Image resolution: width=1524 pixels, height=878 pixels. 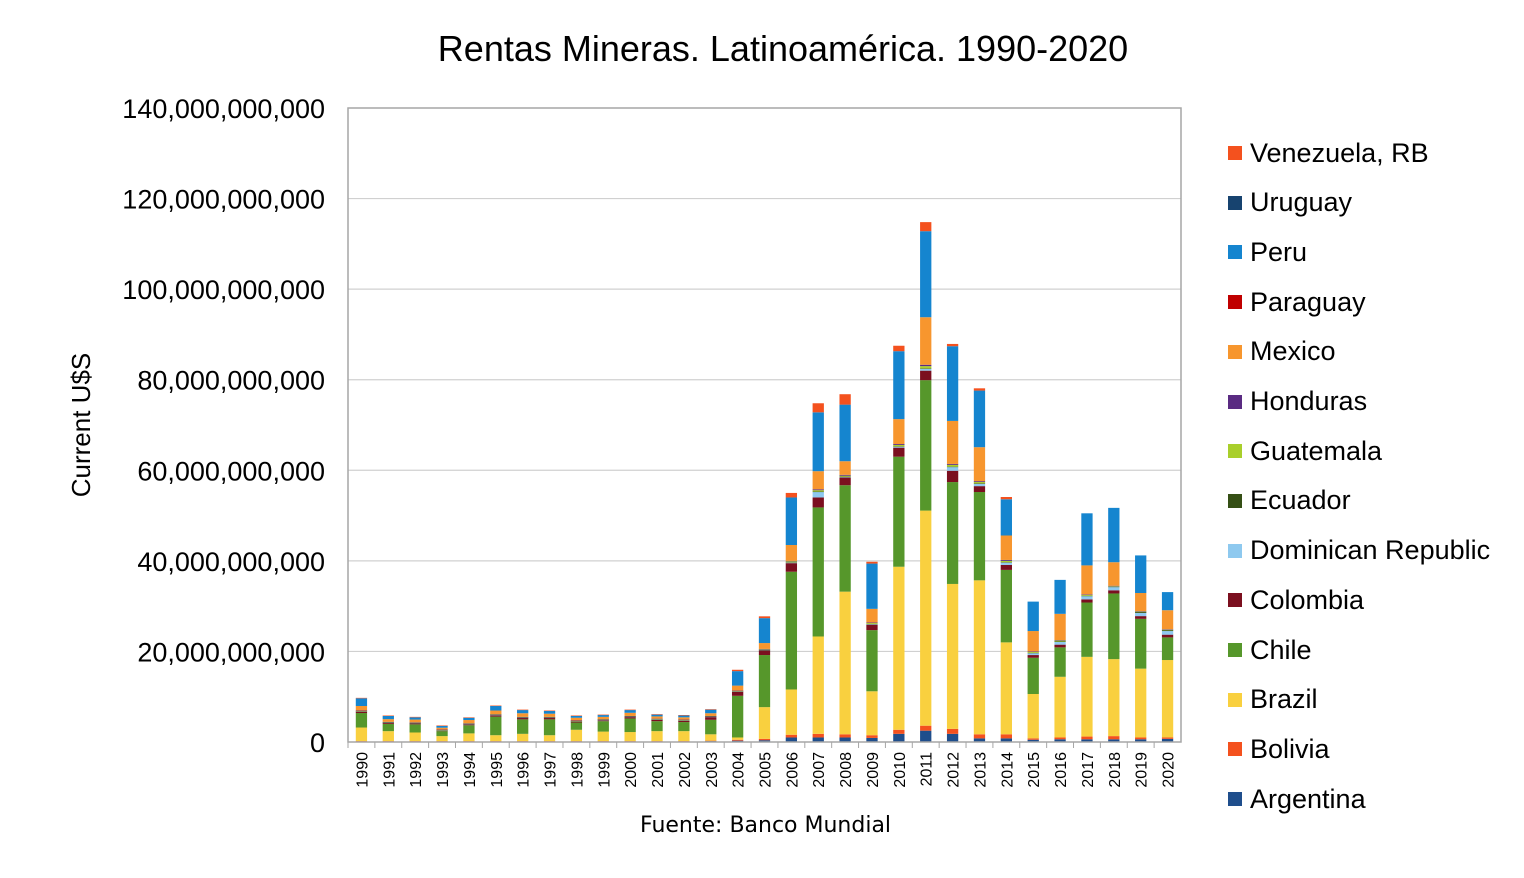 I want to click on bar-segment-honduras-1994, so click(x=469, y=723).